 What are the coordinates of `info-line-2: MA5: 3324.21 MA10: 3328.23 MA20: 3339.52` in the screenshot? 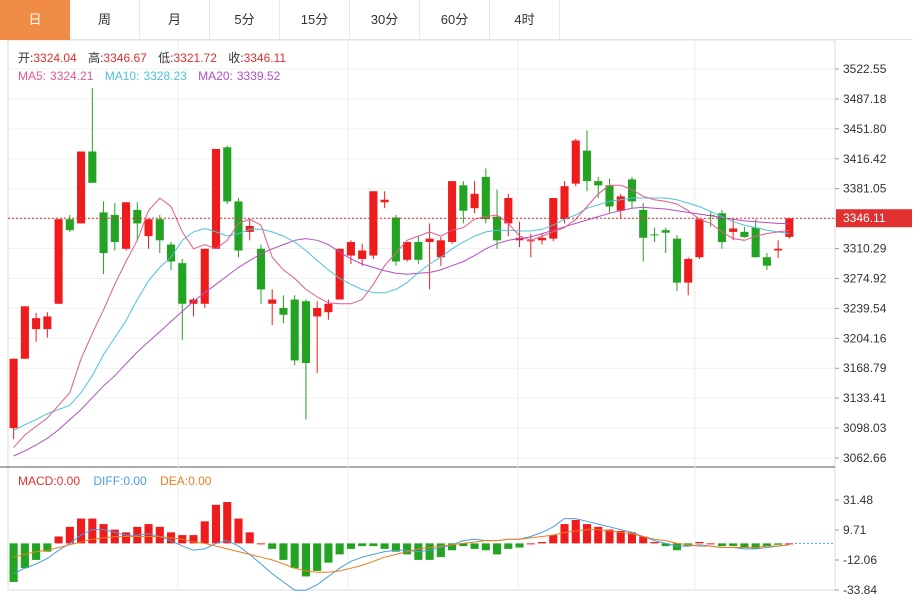 It's located at (149, 76).